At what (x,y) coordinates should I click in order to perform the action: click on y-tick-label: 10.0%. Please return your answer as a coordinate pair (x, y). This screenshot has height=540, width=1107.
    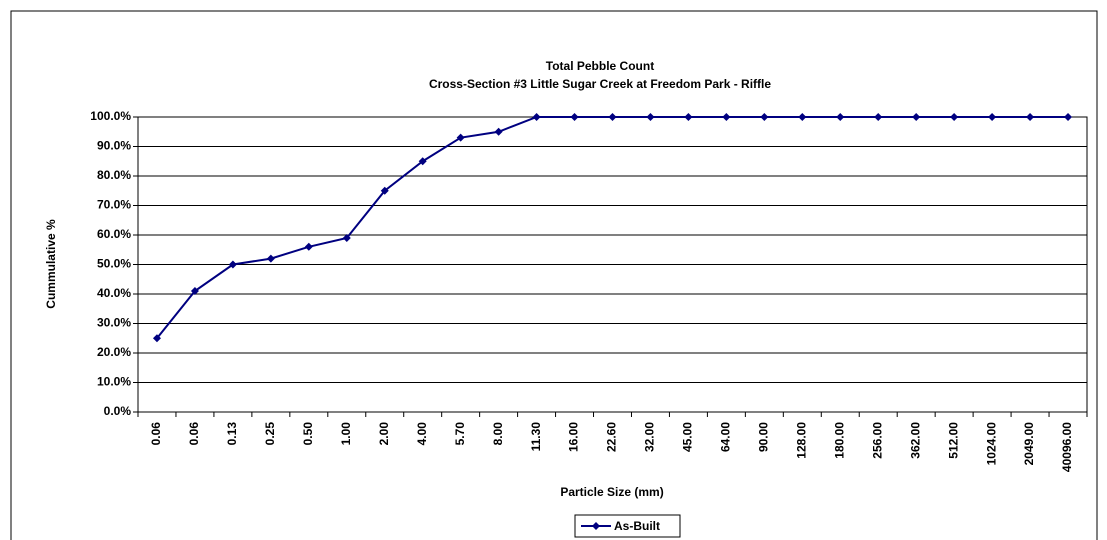
    Looking at the image, I should click on (114, 382).